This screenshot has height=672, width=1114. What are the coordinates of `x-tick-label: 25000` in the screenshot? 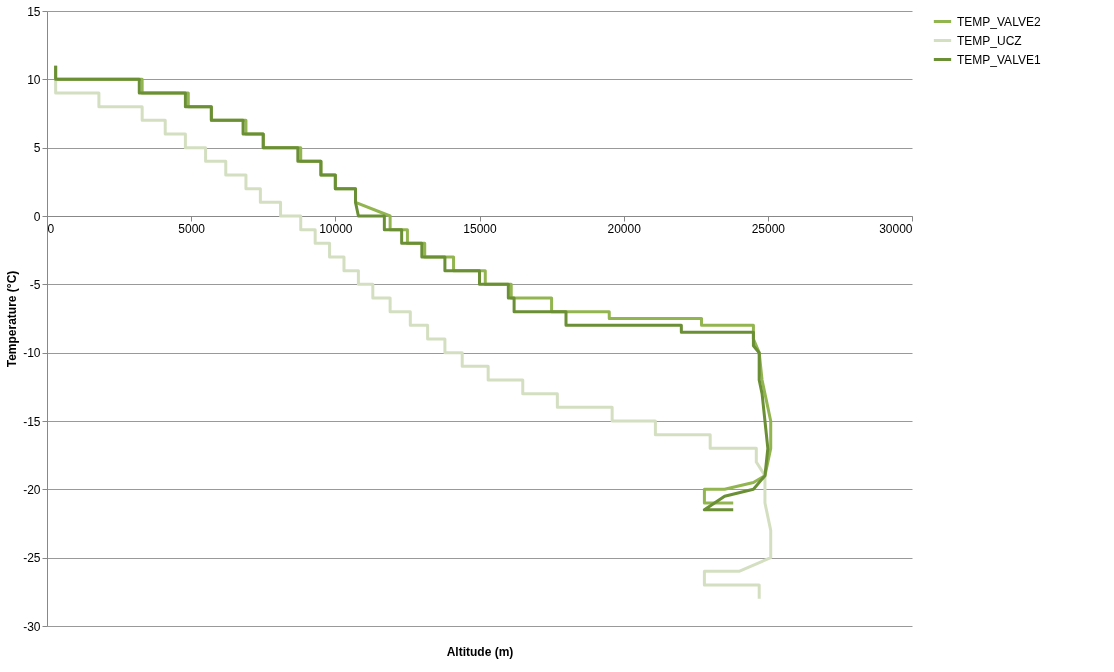 It's located at (768, 228).